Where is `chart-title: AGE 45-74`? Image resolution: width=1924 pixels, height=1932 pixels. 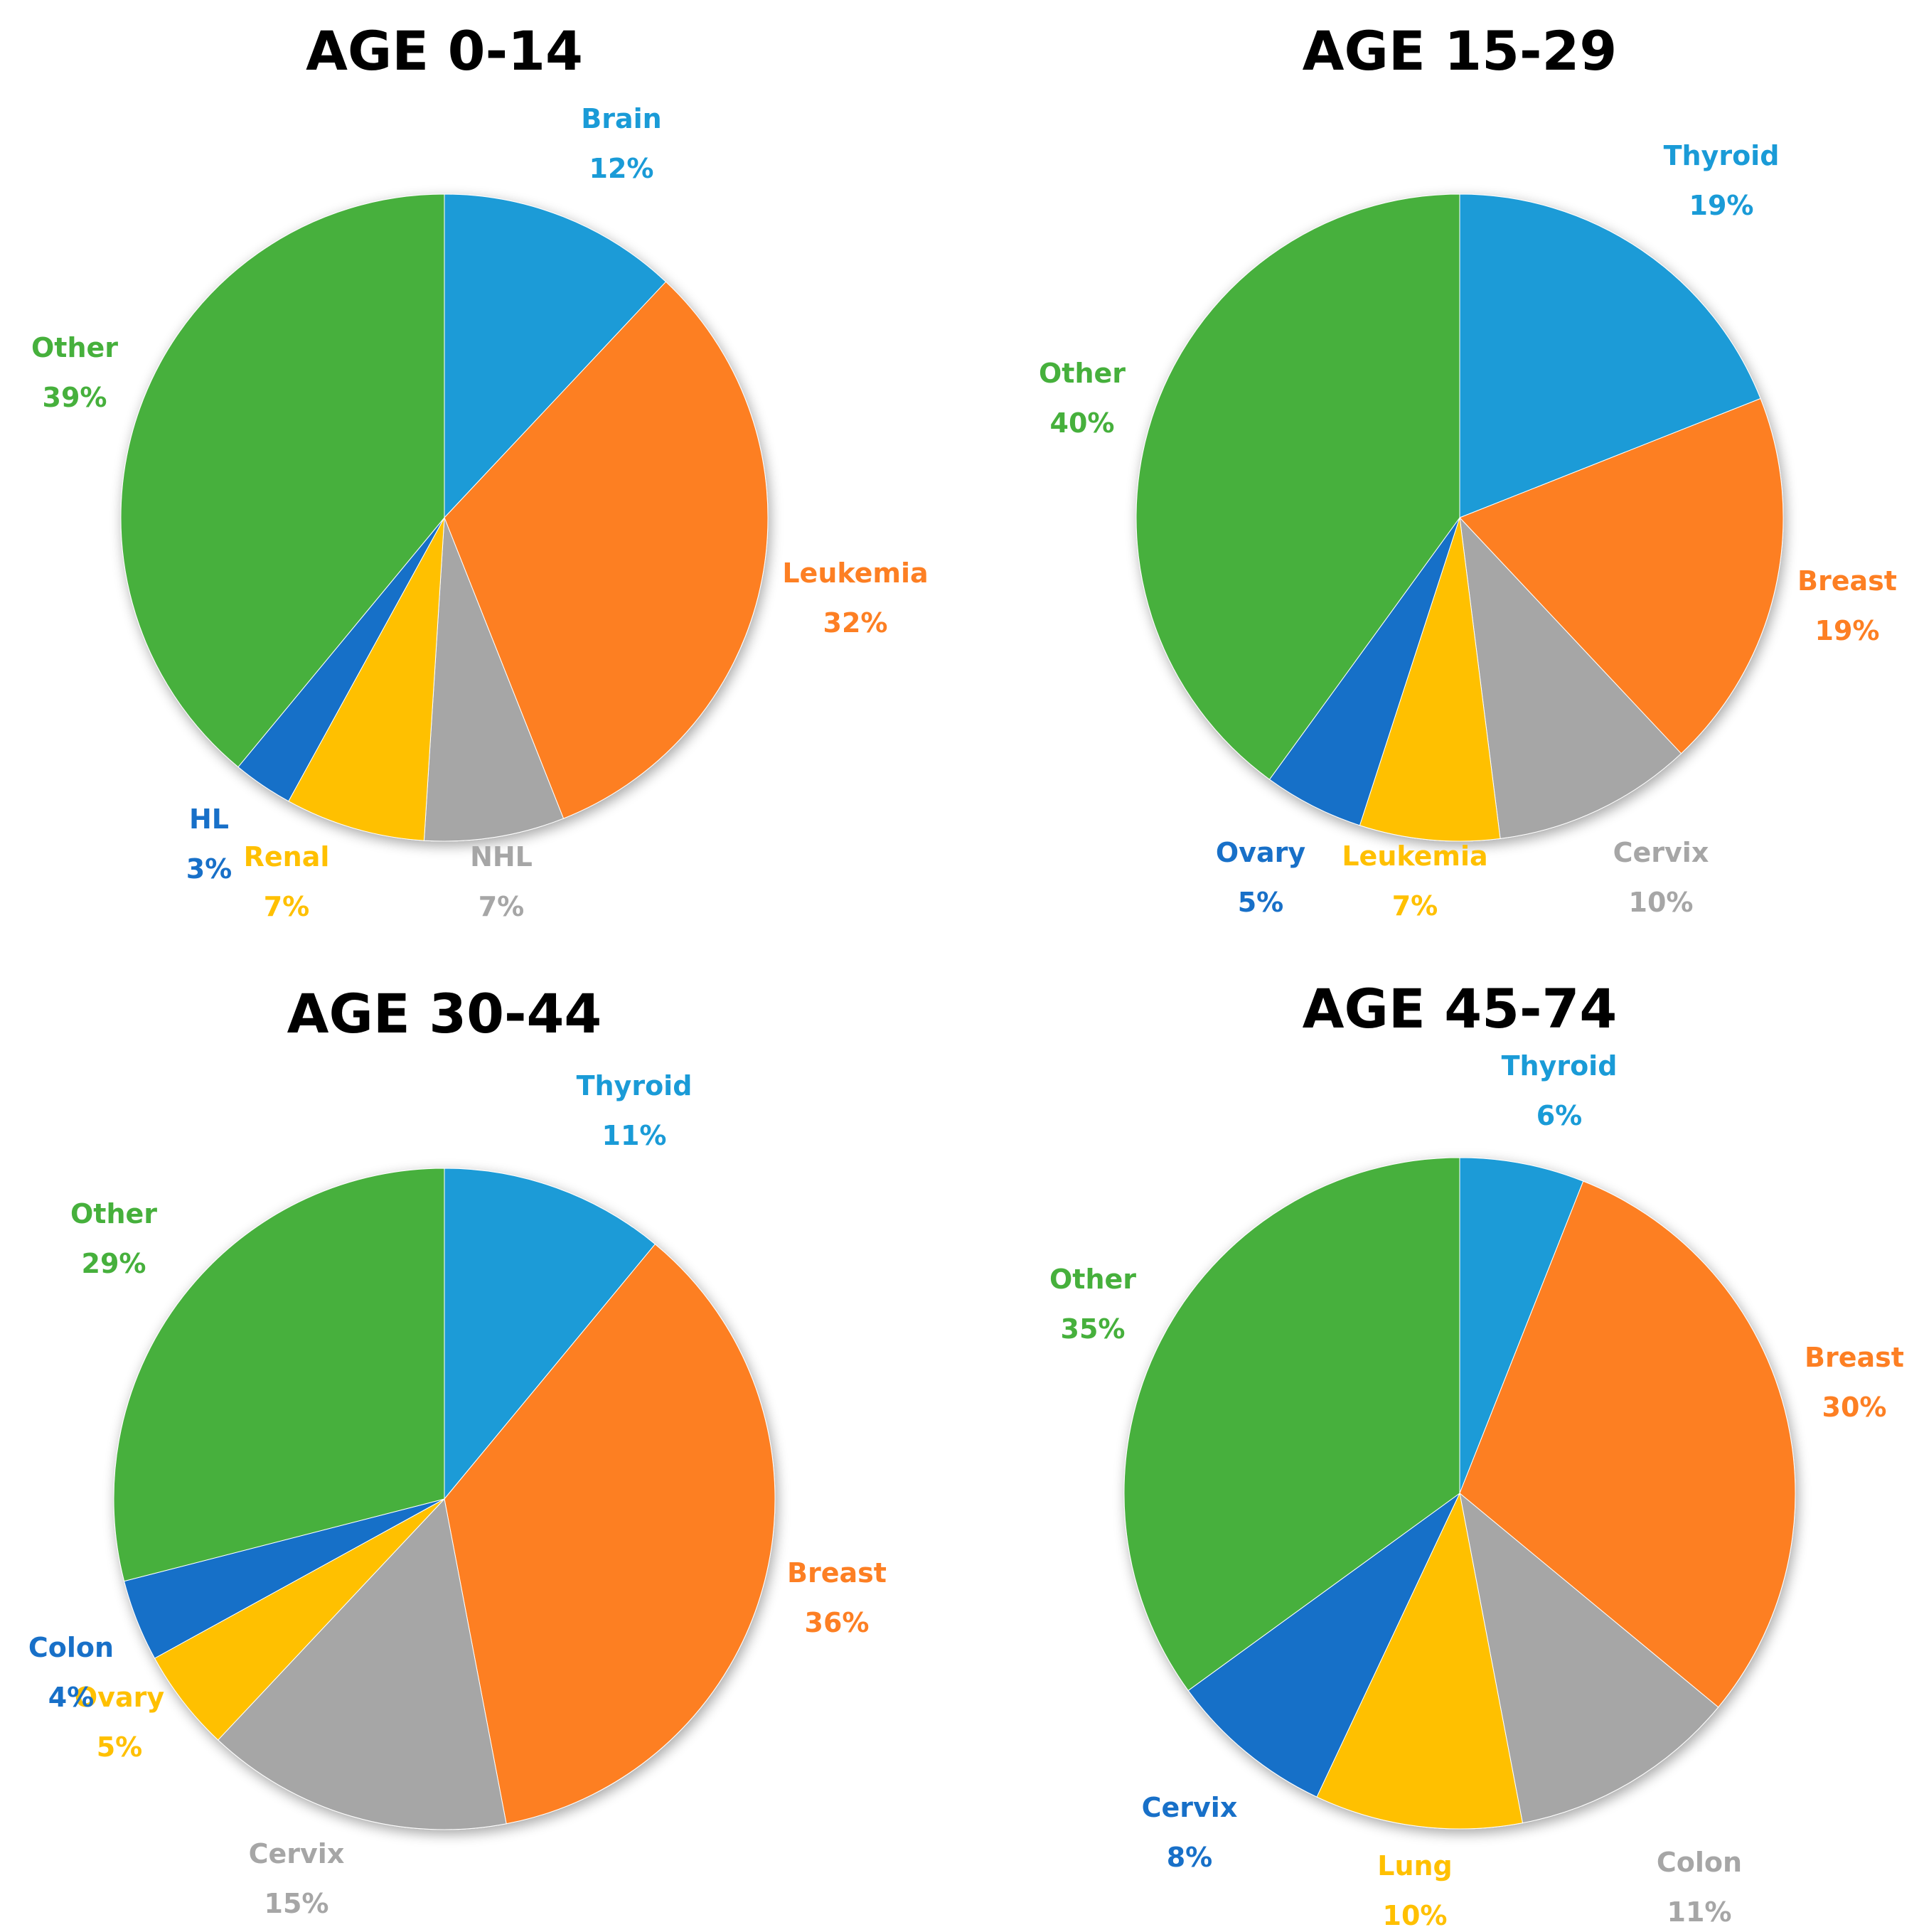 chart-title: AGE 45-74 is located at coordinates (1461, 1008).